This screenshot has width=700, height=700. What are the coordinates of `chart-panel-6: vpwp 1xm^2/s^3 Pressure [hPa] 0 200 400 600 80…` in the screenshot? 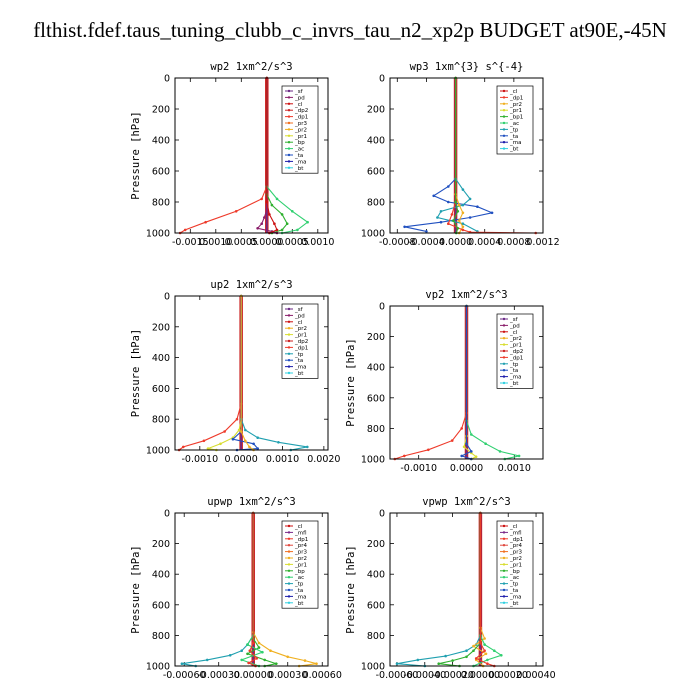 It's located at (450, 588).